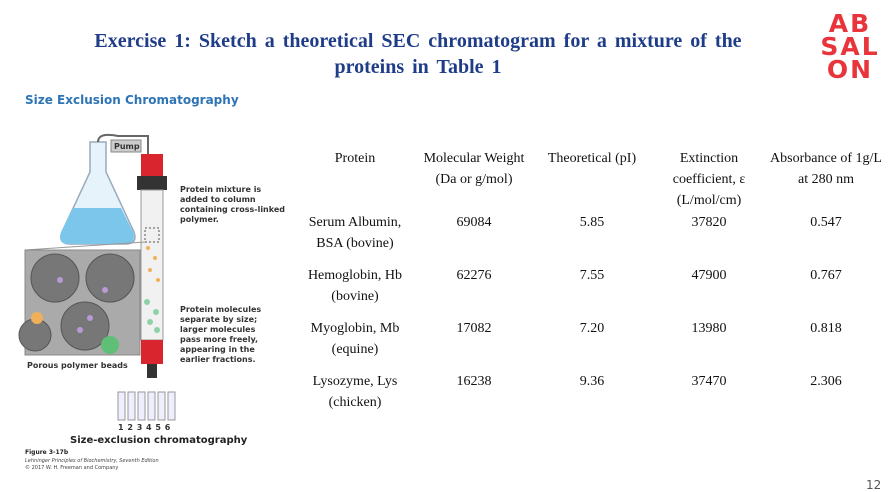 This screenshot has height=492, width=895. I want to click on page-number: 12, so click(874, 485).